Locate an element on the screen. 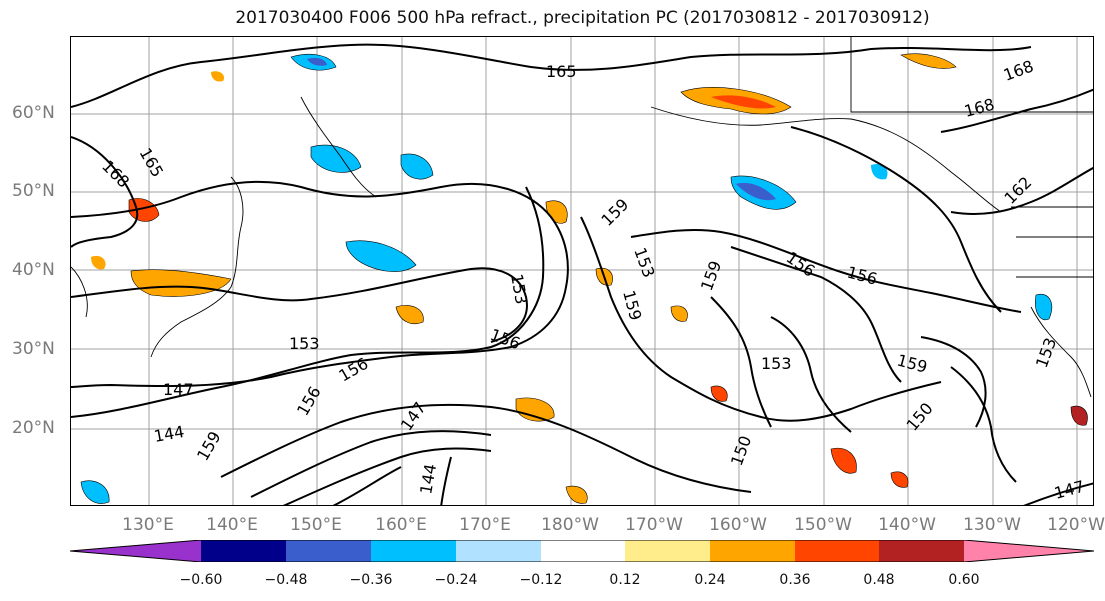 The height and width of the screenshot is (601, 1105). lon-label: 170°E is located at coordinates (485, 525).